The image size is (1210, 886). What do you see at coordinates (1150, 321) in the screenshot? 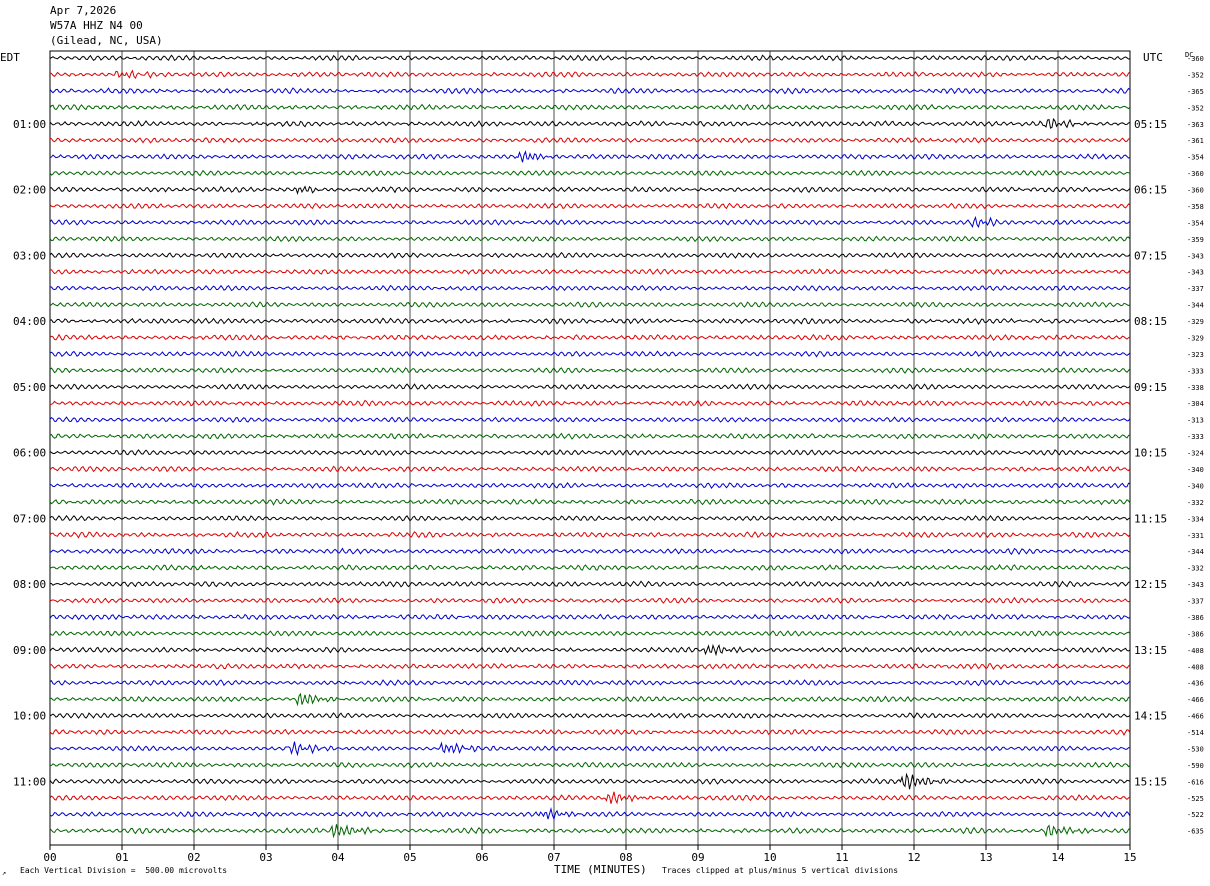
I see `utc-hour-label: 08:15` at bounding box center [1150, 321].